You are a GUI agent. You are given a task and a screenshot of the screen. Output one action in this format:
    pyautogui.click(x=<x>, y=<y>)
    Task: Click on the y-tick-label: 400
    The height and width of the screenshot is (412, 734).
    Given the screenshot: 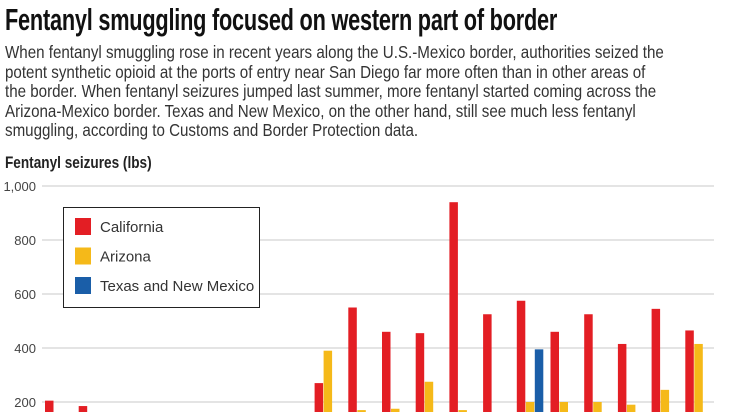 What is the action you would take?
    pyautogui.click(x=25, y=348)
    